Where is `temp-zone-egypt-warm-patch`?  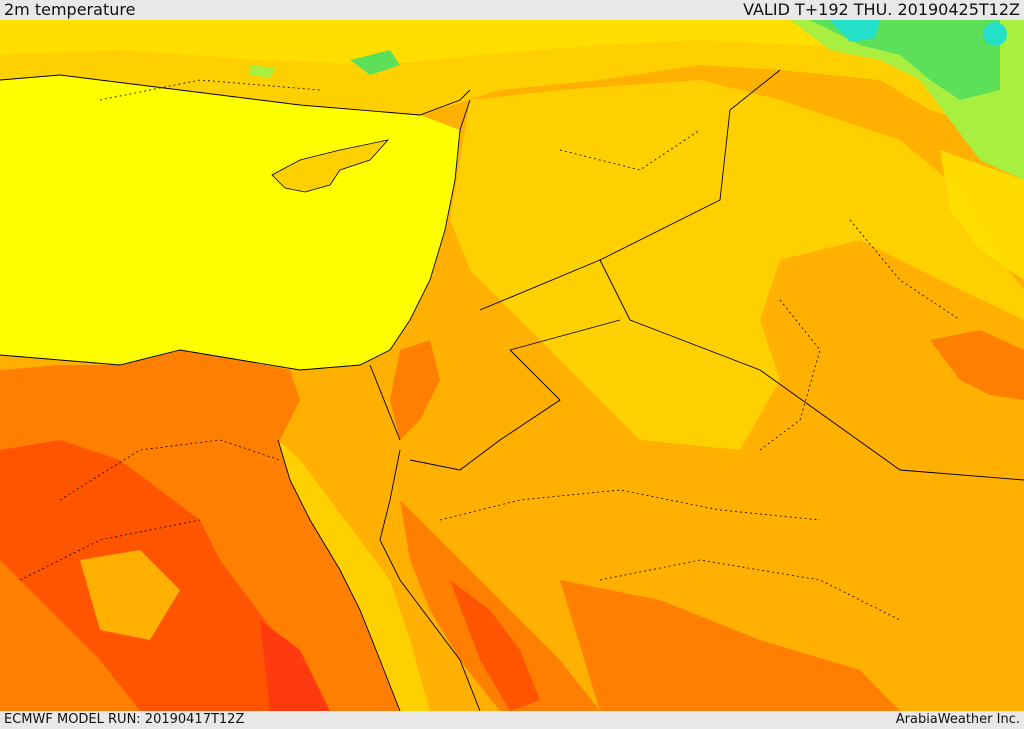
temp-zone-egypt-warm-patch is located at coordinates (130, 595).